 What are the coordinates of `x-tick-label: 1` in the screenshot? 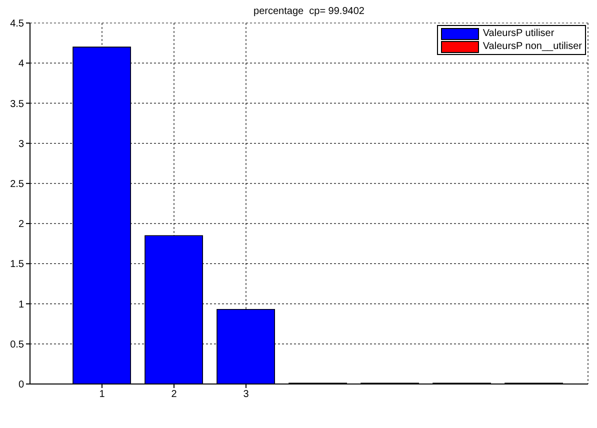 It's located at (102, 394).